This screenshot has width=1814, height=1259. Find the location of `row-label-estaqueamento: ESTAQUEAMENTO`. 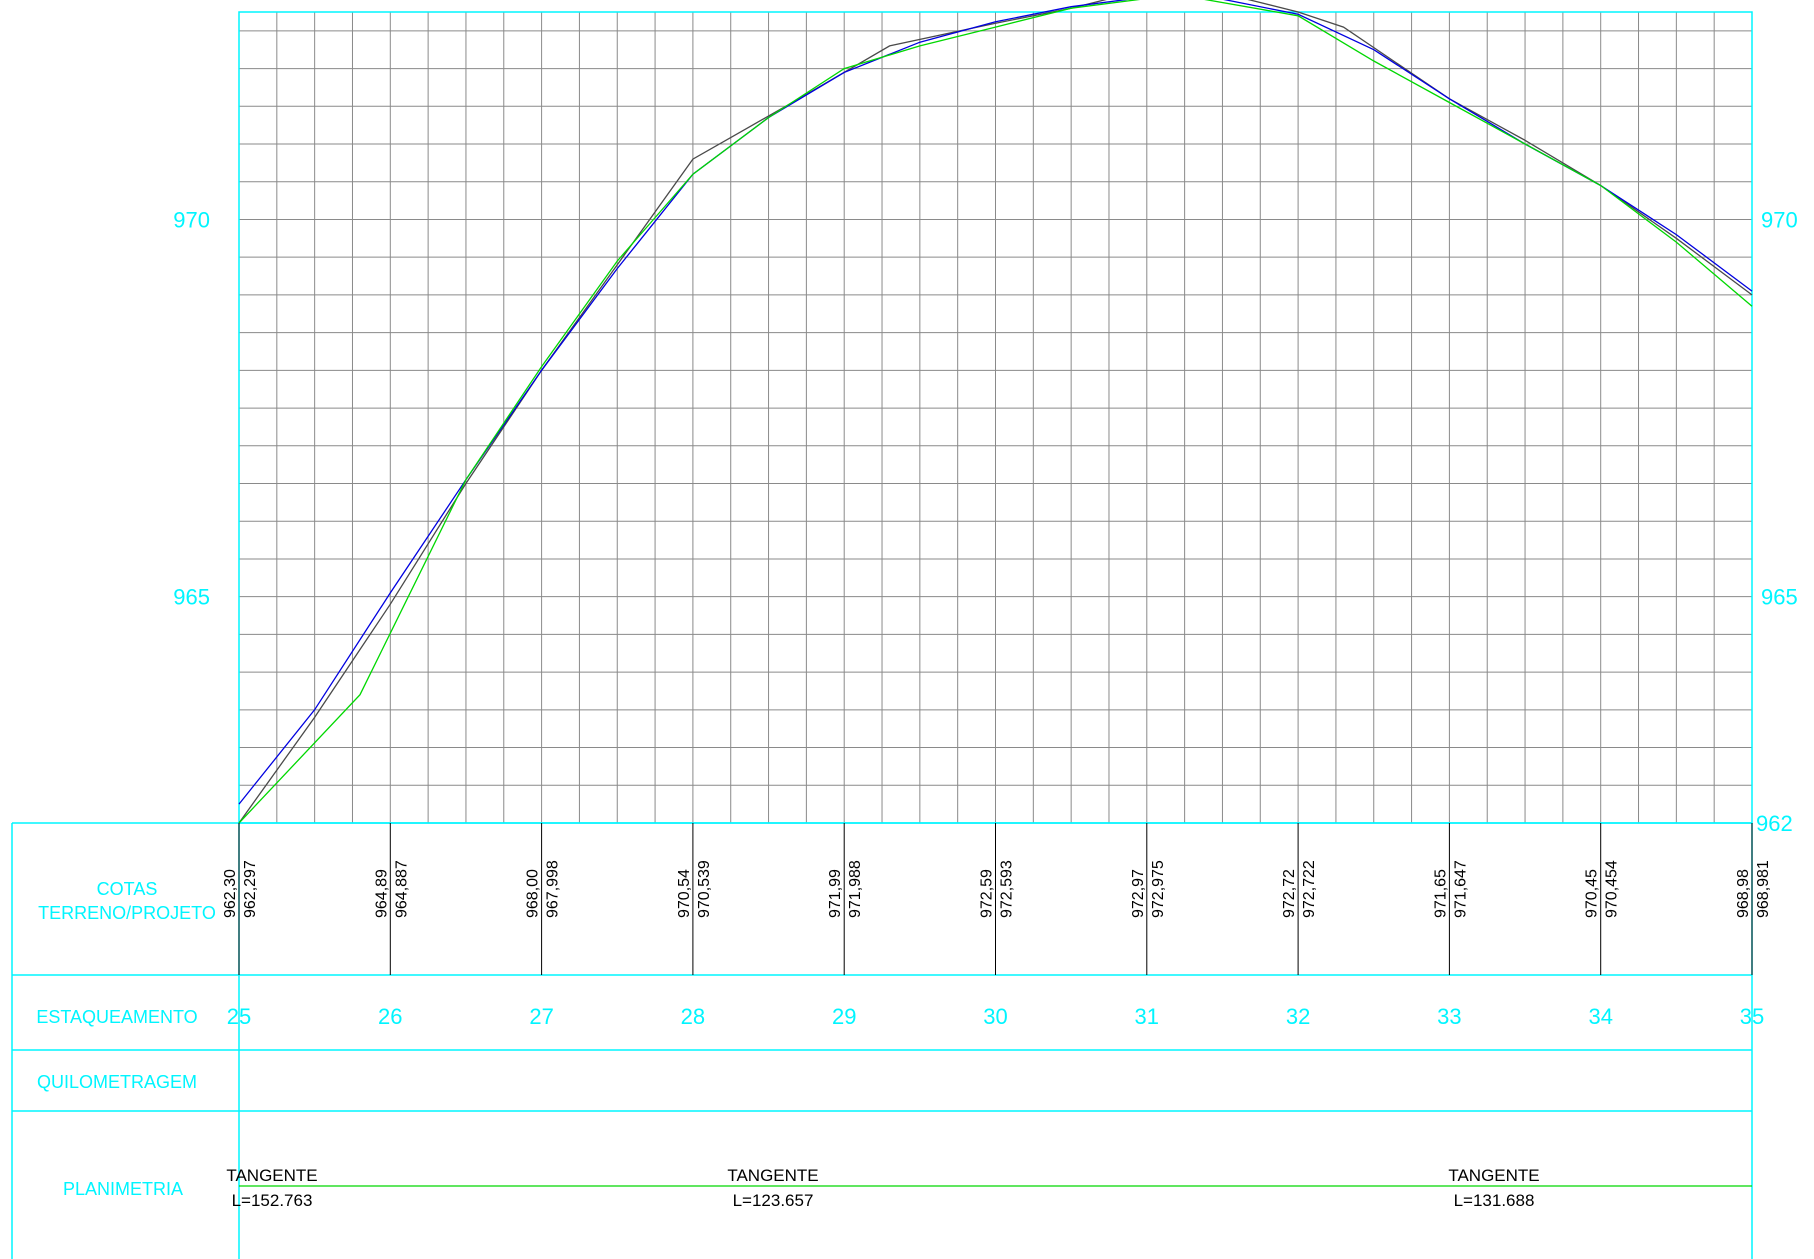

row-label-estaqueamento: ESTAQUEAMENTO is located at coordinates (116, 1017).